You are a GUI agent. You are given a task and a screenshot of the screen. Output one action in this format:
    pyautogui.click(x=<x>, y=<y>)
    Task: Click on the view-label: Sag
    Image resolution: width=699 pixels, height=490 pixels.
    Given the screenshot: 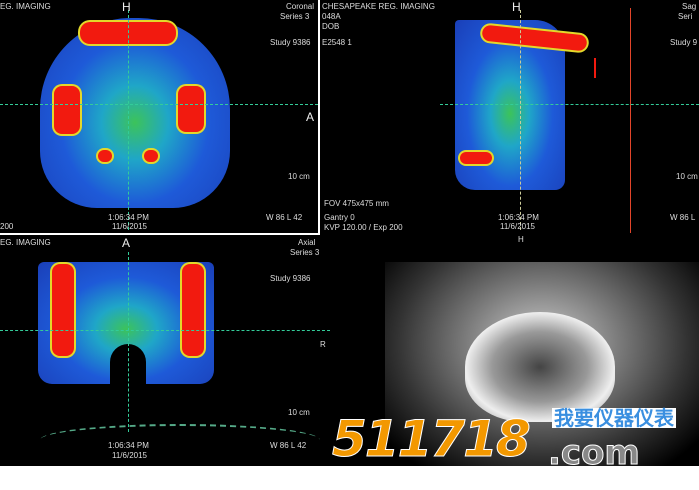 What is the action you would take?
    pyautogui.click(x=689, y=6)
    